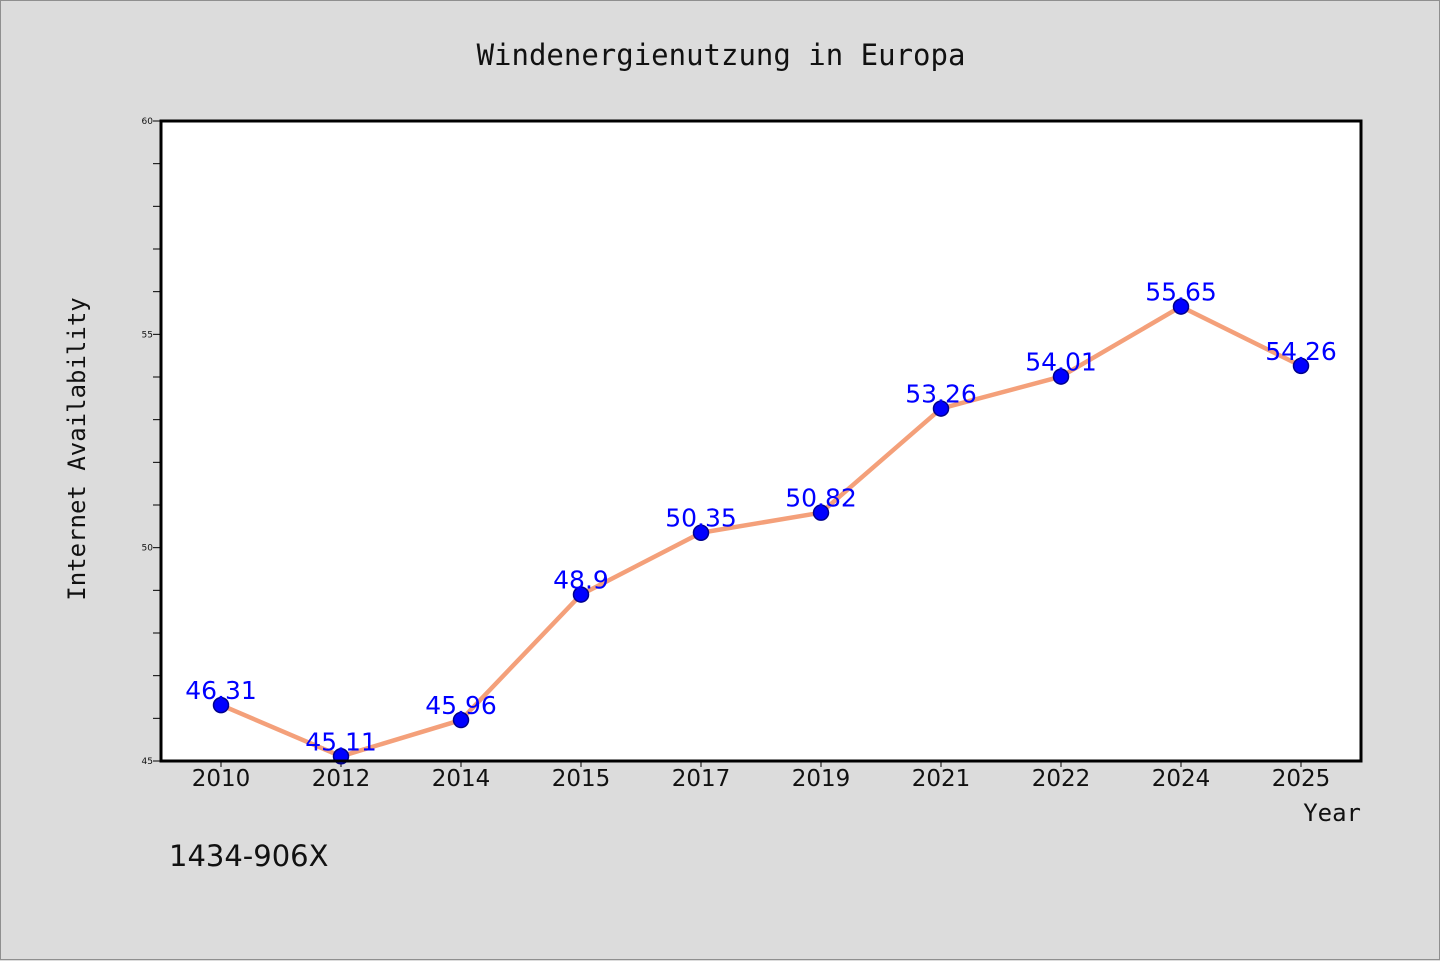 The height and width of the screenshot is (961, 1440). I want to click on data-label: 50.82, so click(821, 498).